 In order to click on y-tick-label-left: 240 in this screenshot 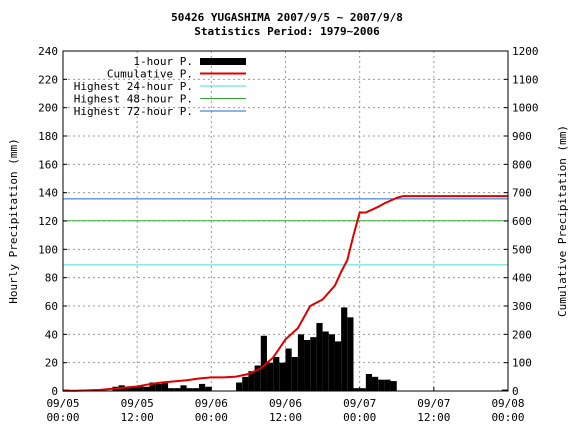, I will do `click(48, 51)`.